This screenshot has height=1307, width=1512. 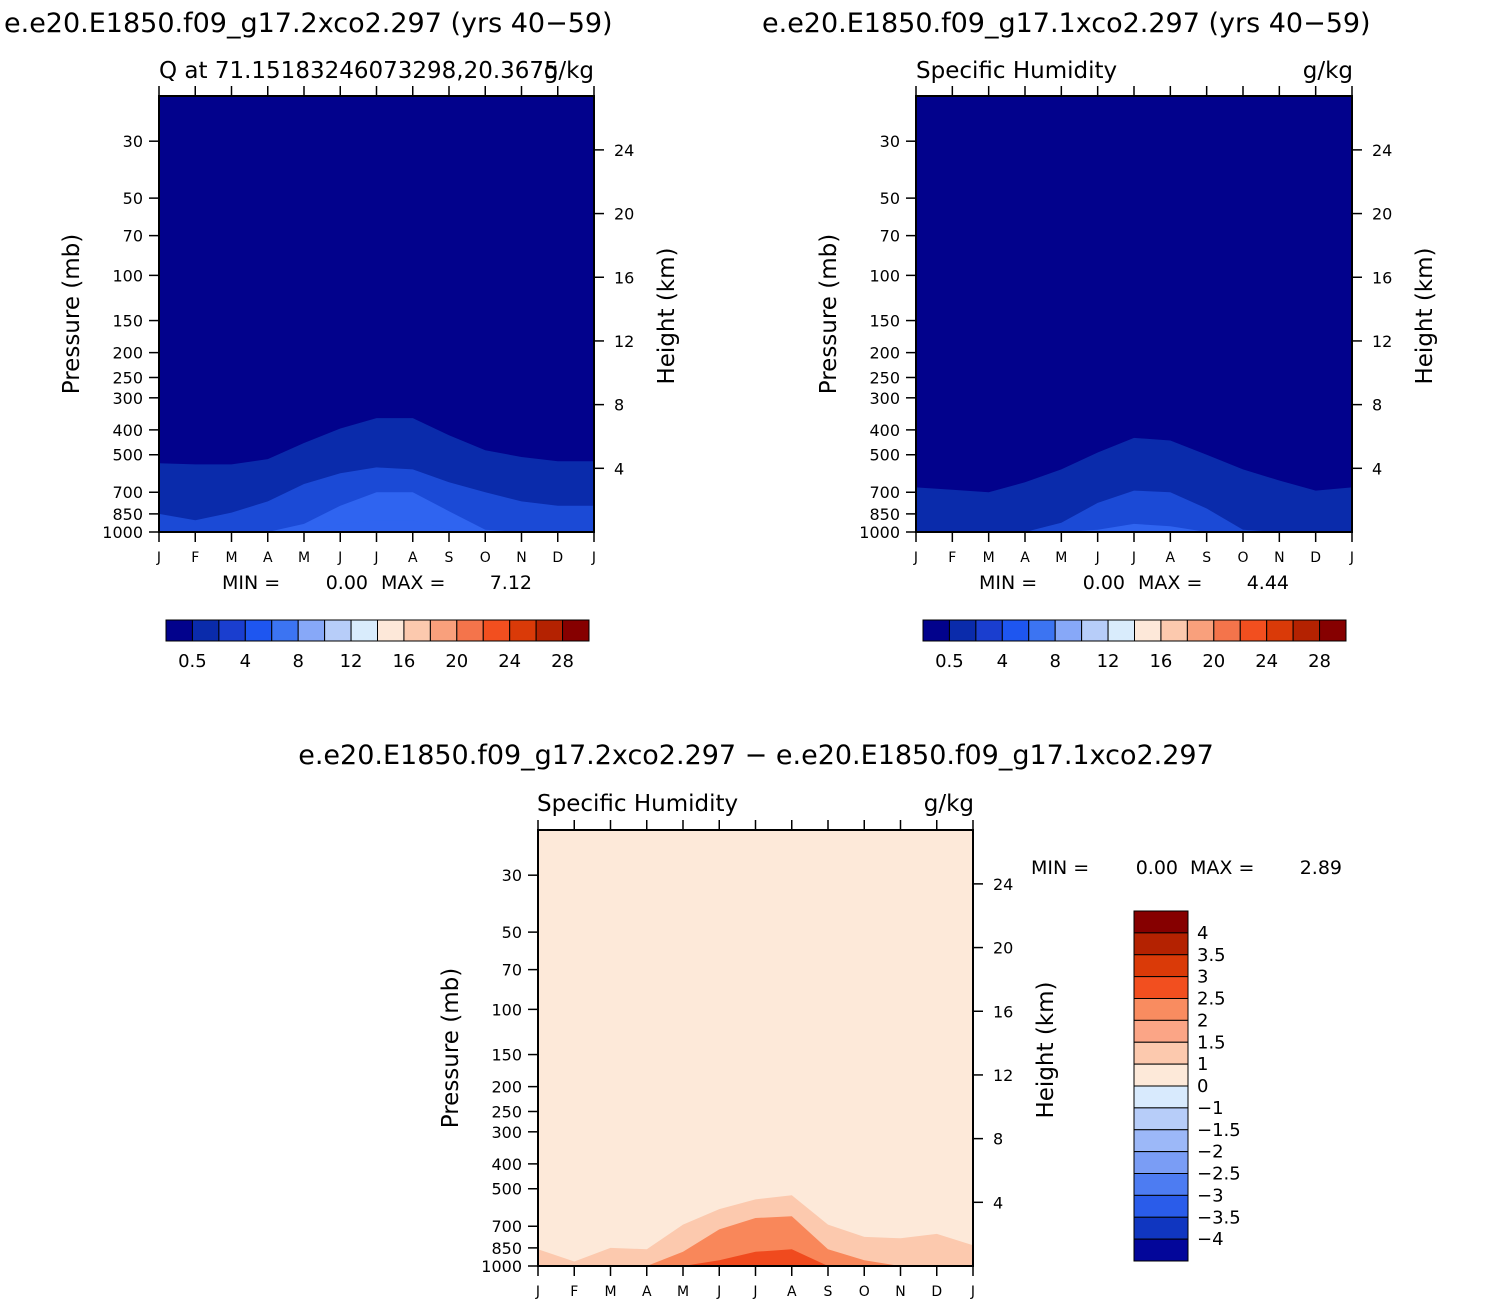 What do you see at coordinates (1211, 999) in the screenshot?
I see `colorbar-label: 2.5` at bounding box center [1211, 999].